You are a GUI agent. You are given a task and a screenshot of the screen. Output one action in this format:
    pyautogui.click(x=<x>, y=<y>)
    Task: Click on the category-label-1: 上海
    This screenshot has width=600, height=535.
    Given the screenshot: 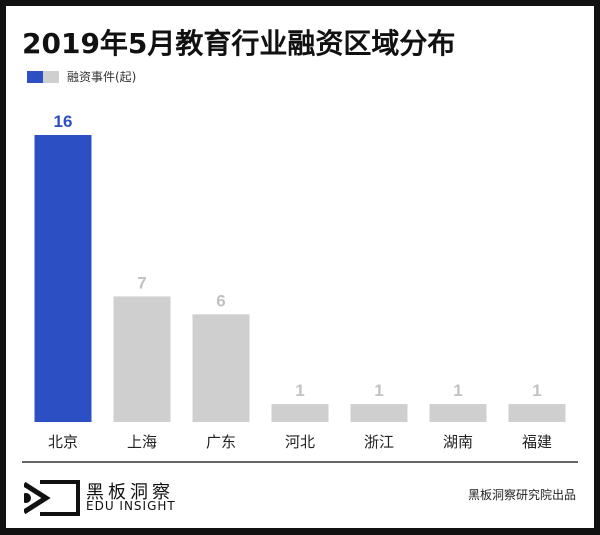 What is the action you would take?
    pyautogui.click(x=142, y=442)
    